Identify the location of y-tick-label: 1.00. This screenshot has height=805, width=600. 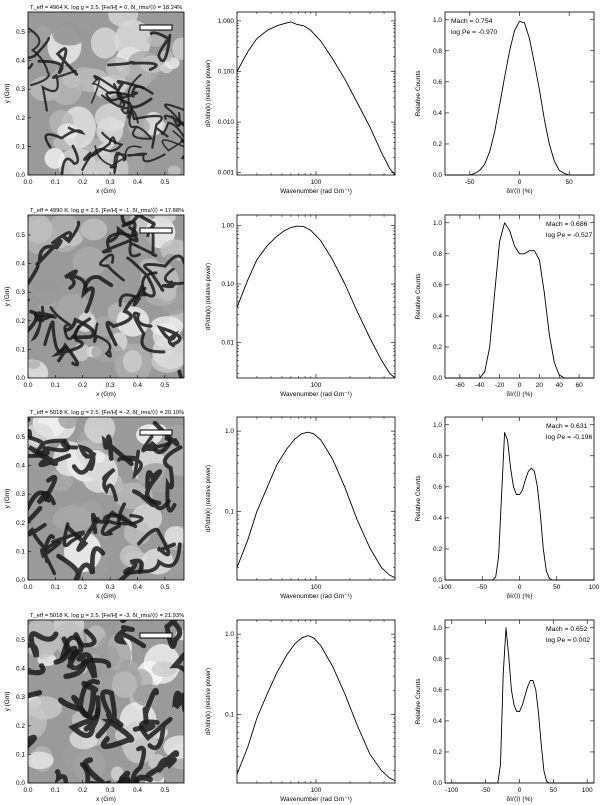
(227, 225).